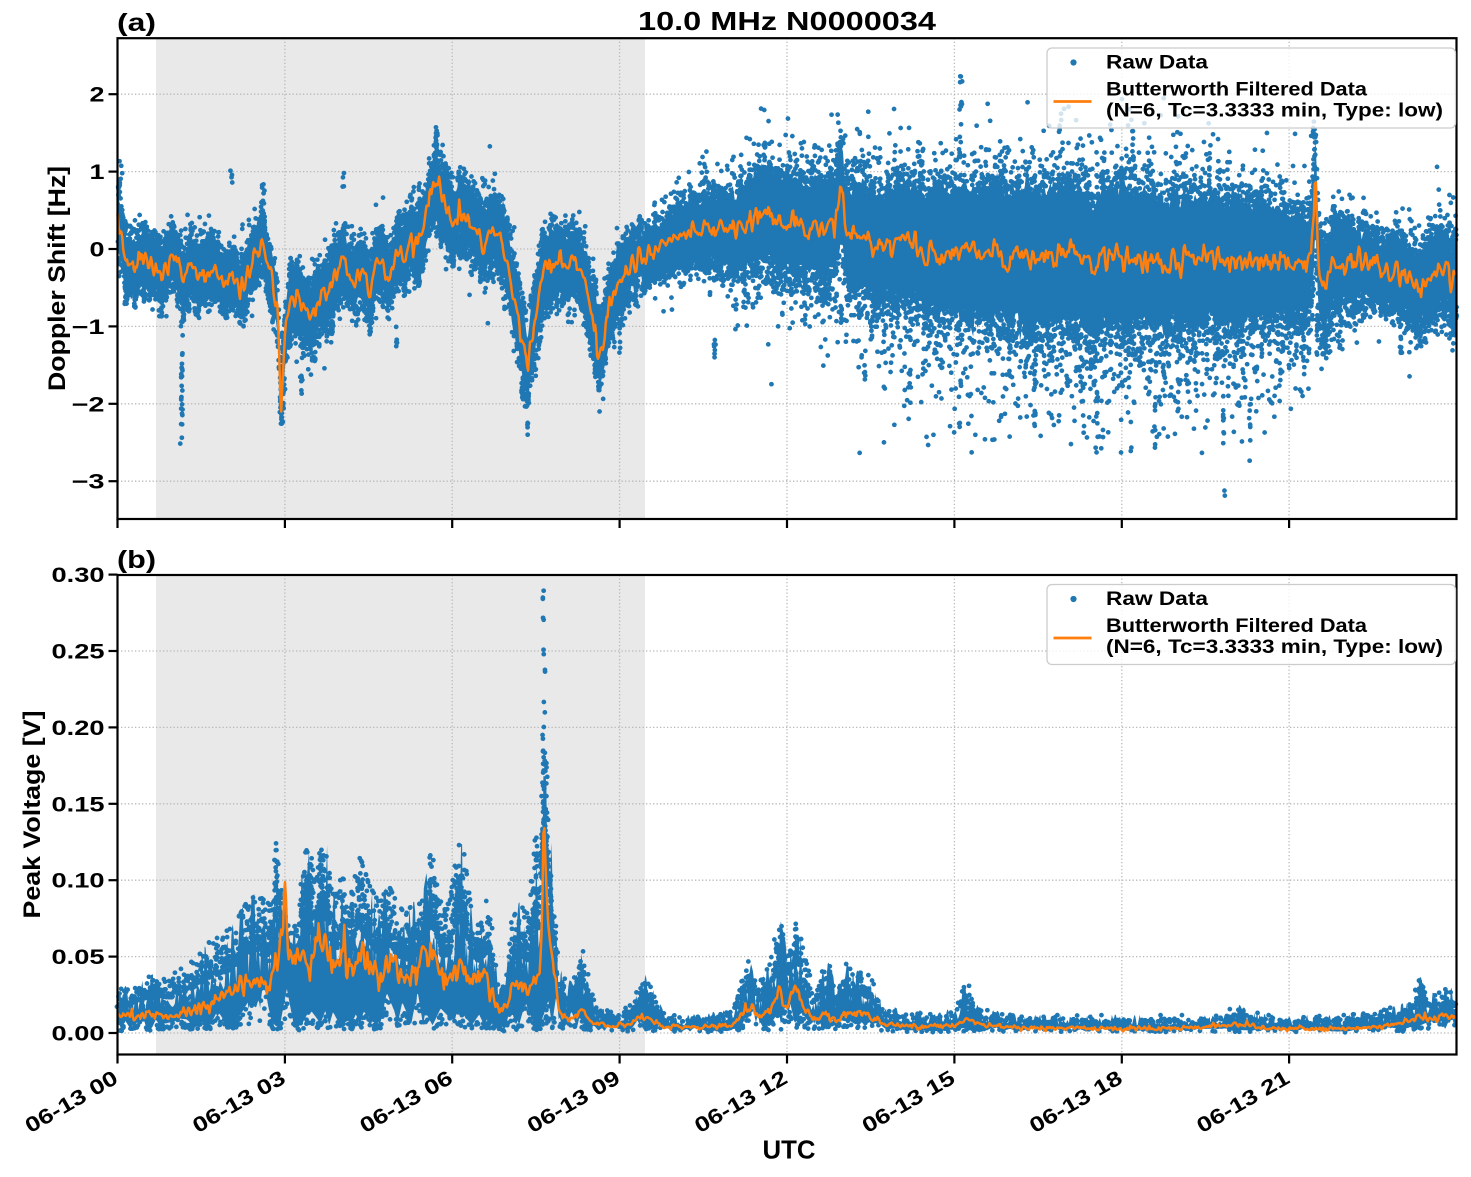 This screenshot has height=1177, width=1471. Describe the element at coordinates (57, 278) in the screenshot. I see `svg-text: Doppler Shift [Hz]` at that location.